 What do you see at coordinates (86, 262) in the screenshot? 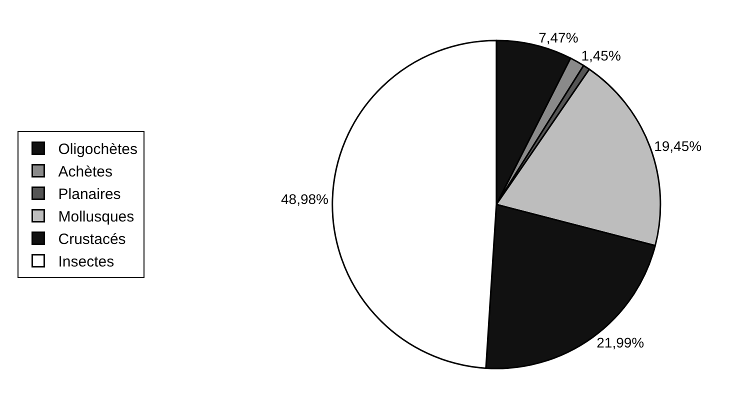
I see `legend-label: Insectes` at bounding box center [86, 262].